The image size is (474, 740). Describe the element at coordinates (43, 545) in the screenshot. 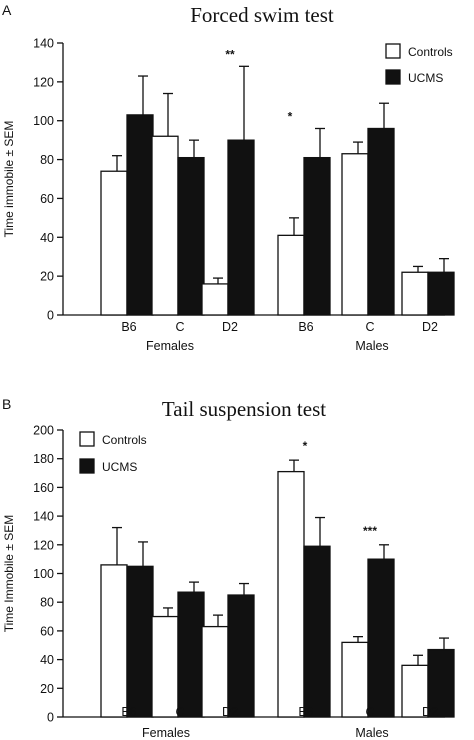

I see `panel-b-y-tick-label: 120` at that location.